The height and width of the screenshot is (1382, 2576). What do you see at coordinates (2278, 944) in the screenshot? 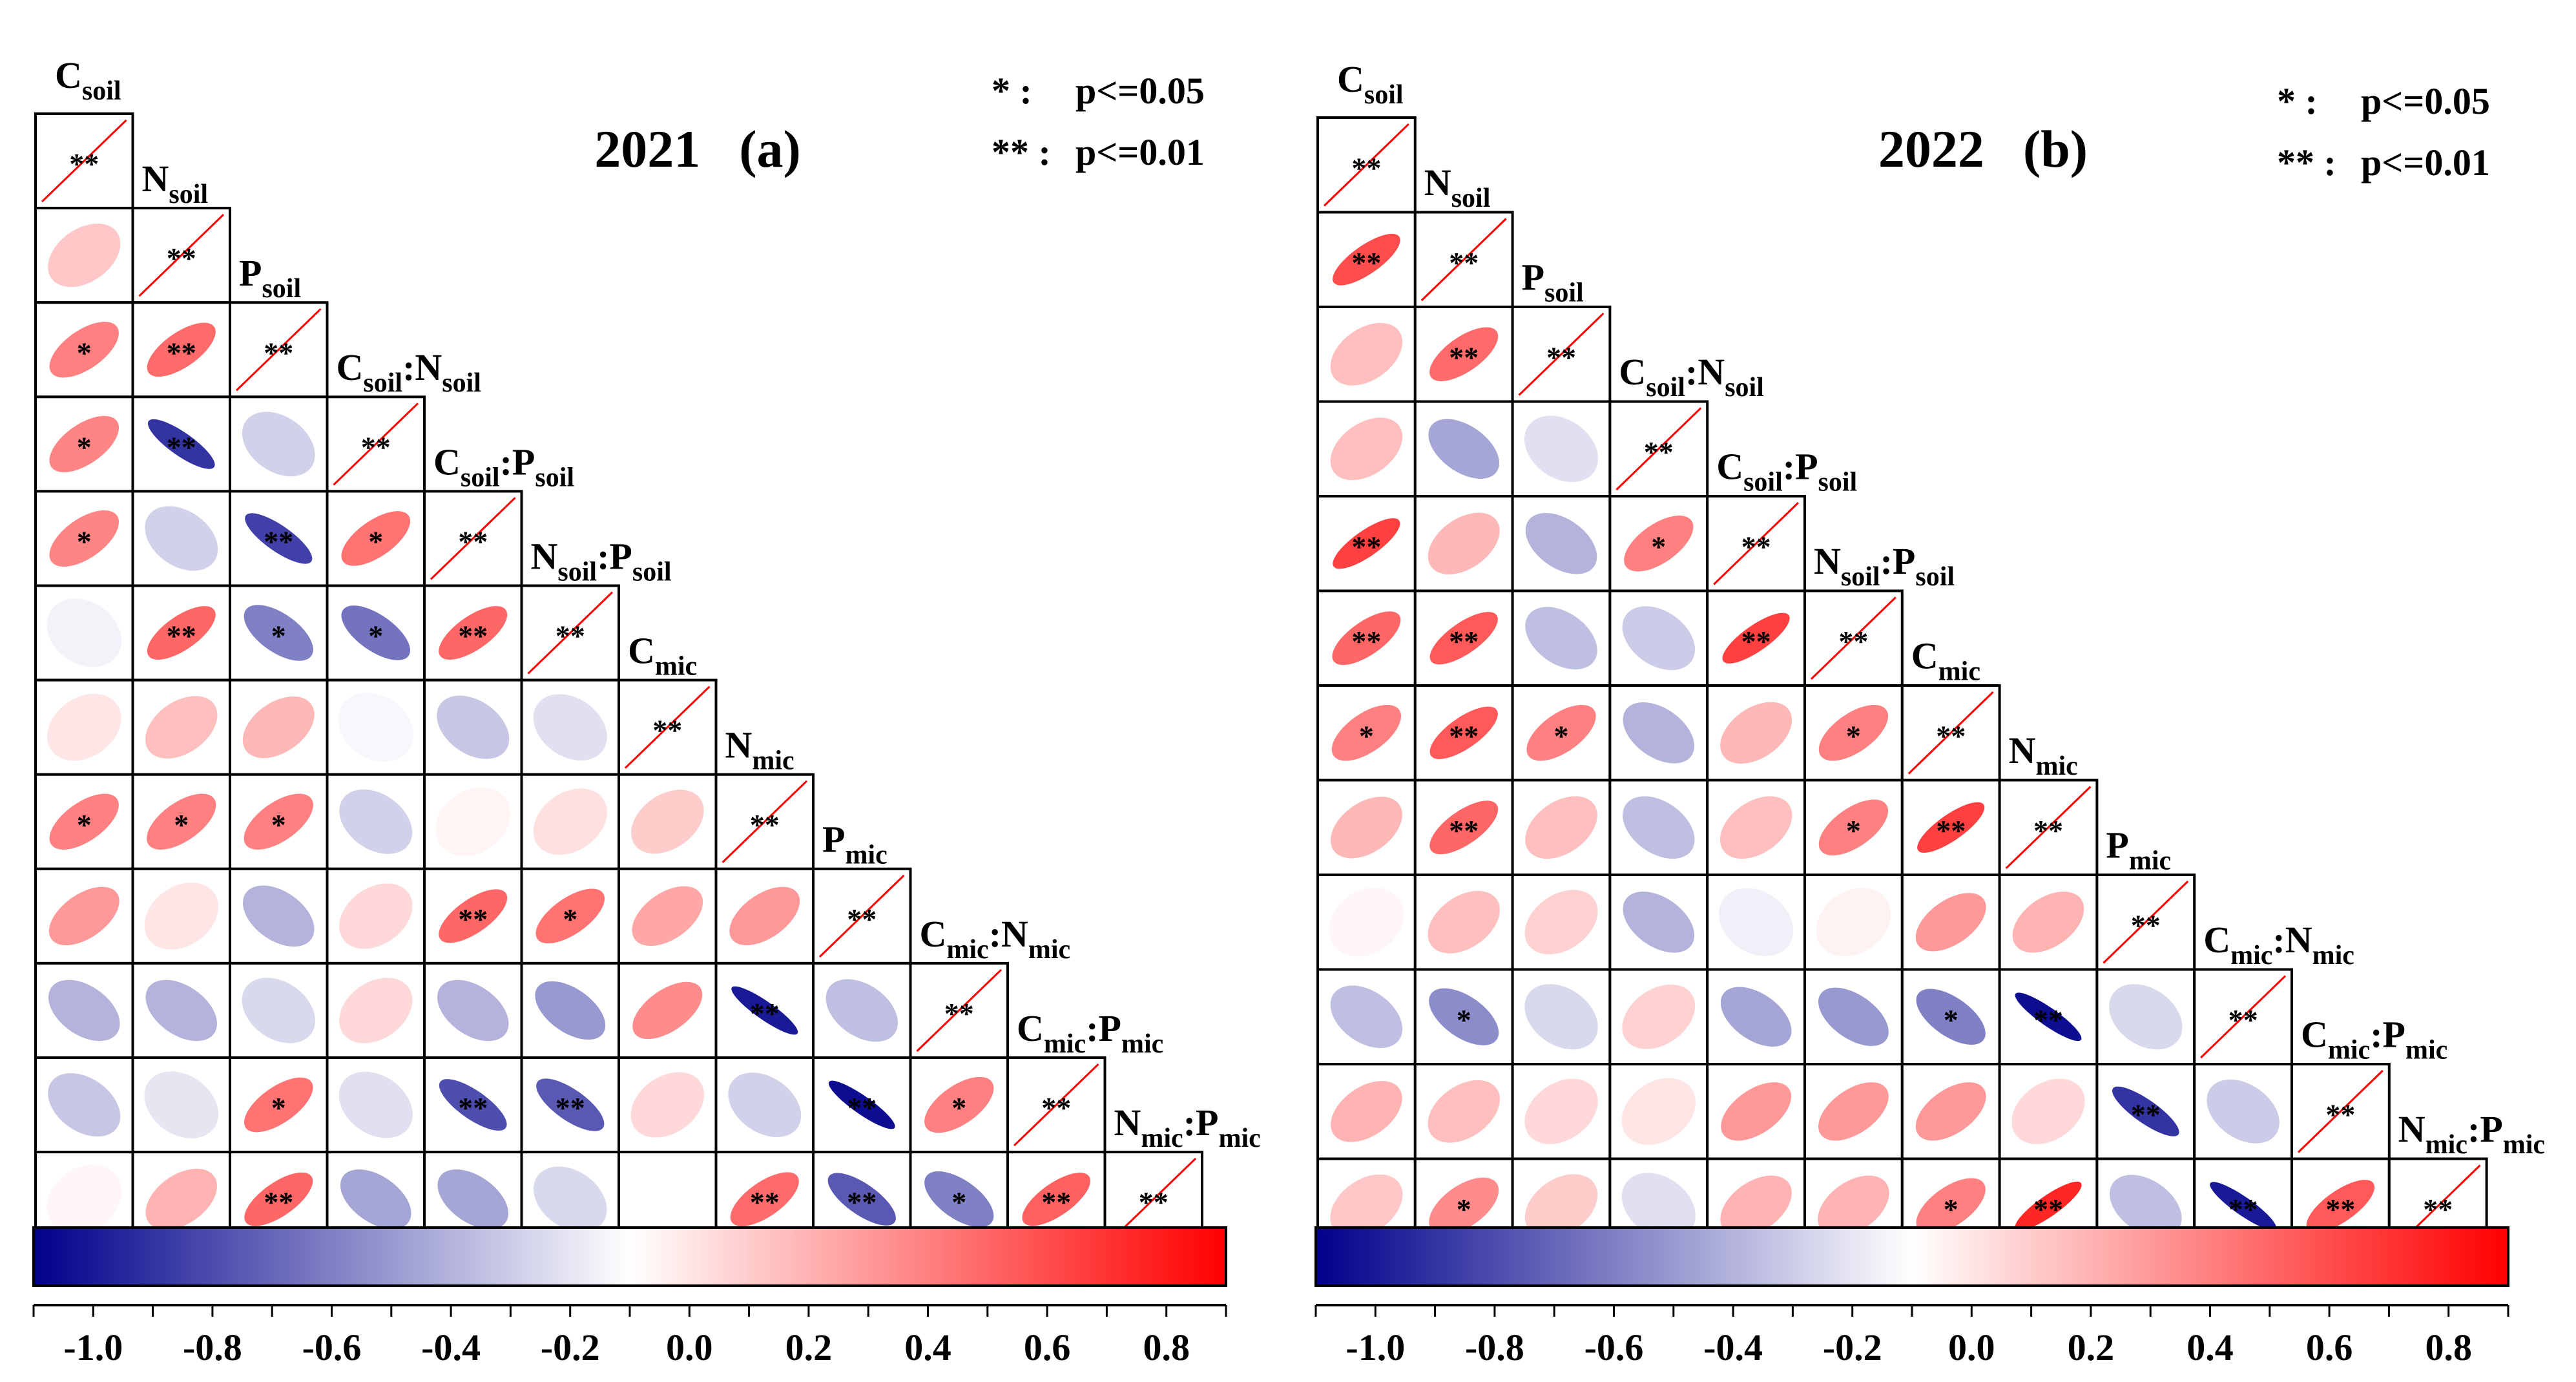
I see `variable-label: Cmic:Nmic` at bounding box center [2278, 944].